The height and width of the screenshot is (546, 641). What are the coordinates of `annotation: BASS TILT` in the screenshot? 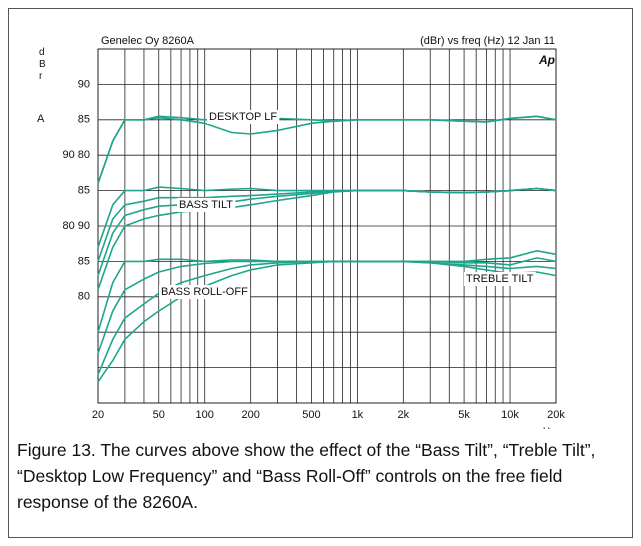 It's located at (206, 205).